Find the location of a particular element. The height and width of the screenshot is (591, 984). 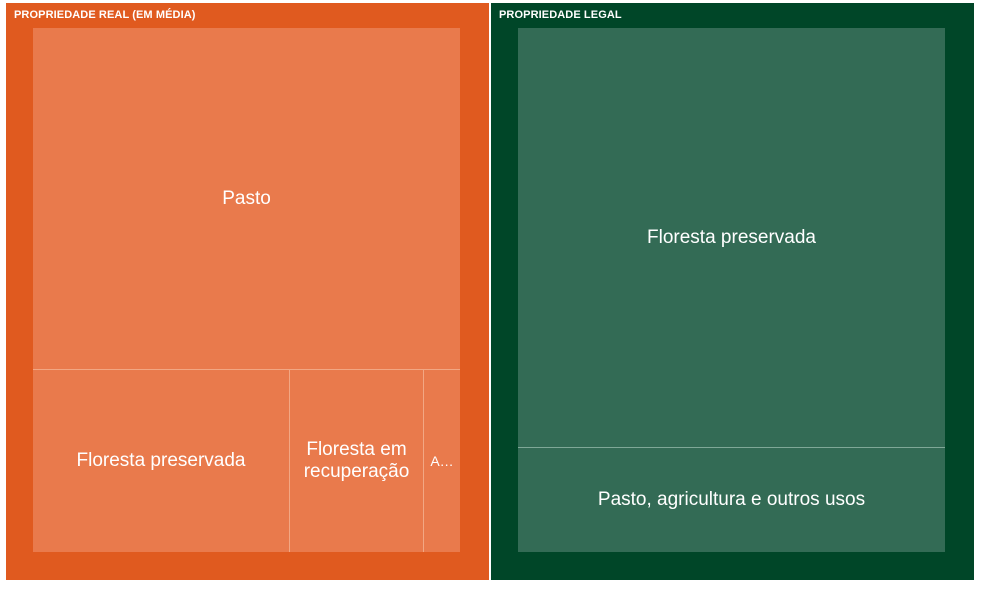

treemap-tile-label: Pasto, agricultura e outros usos is located at coordinates (731, 499).